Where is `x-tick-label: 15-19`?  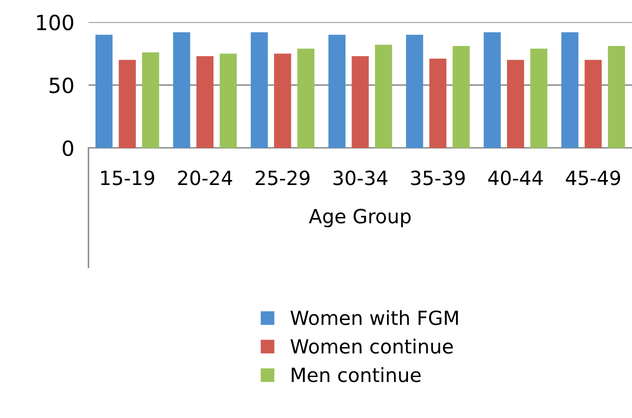 x-tick-label: 15-19 is located at coordinates (127, 178).